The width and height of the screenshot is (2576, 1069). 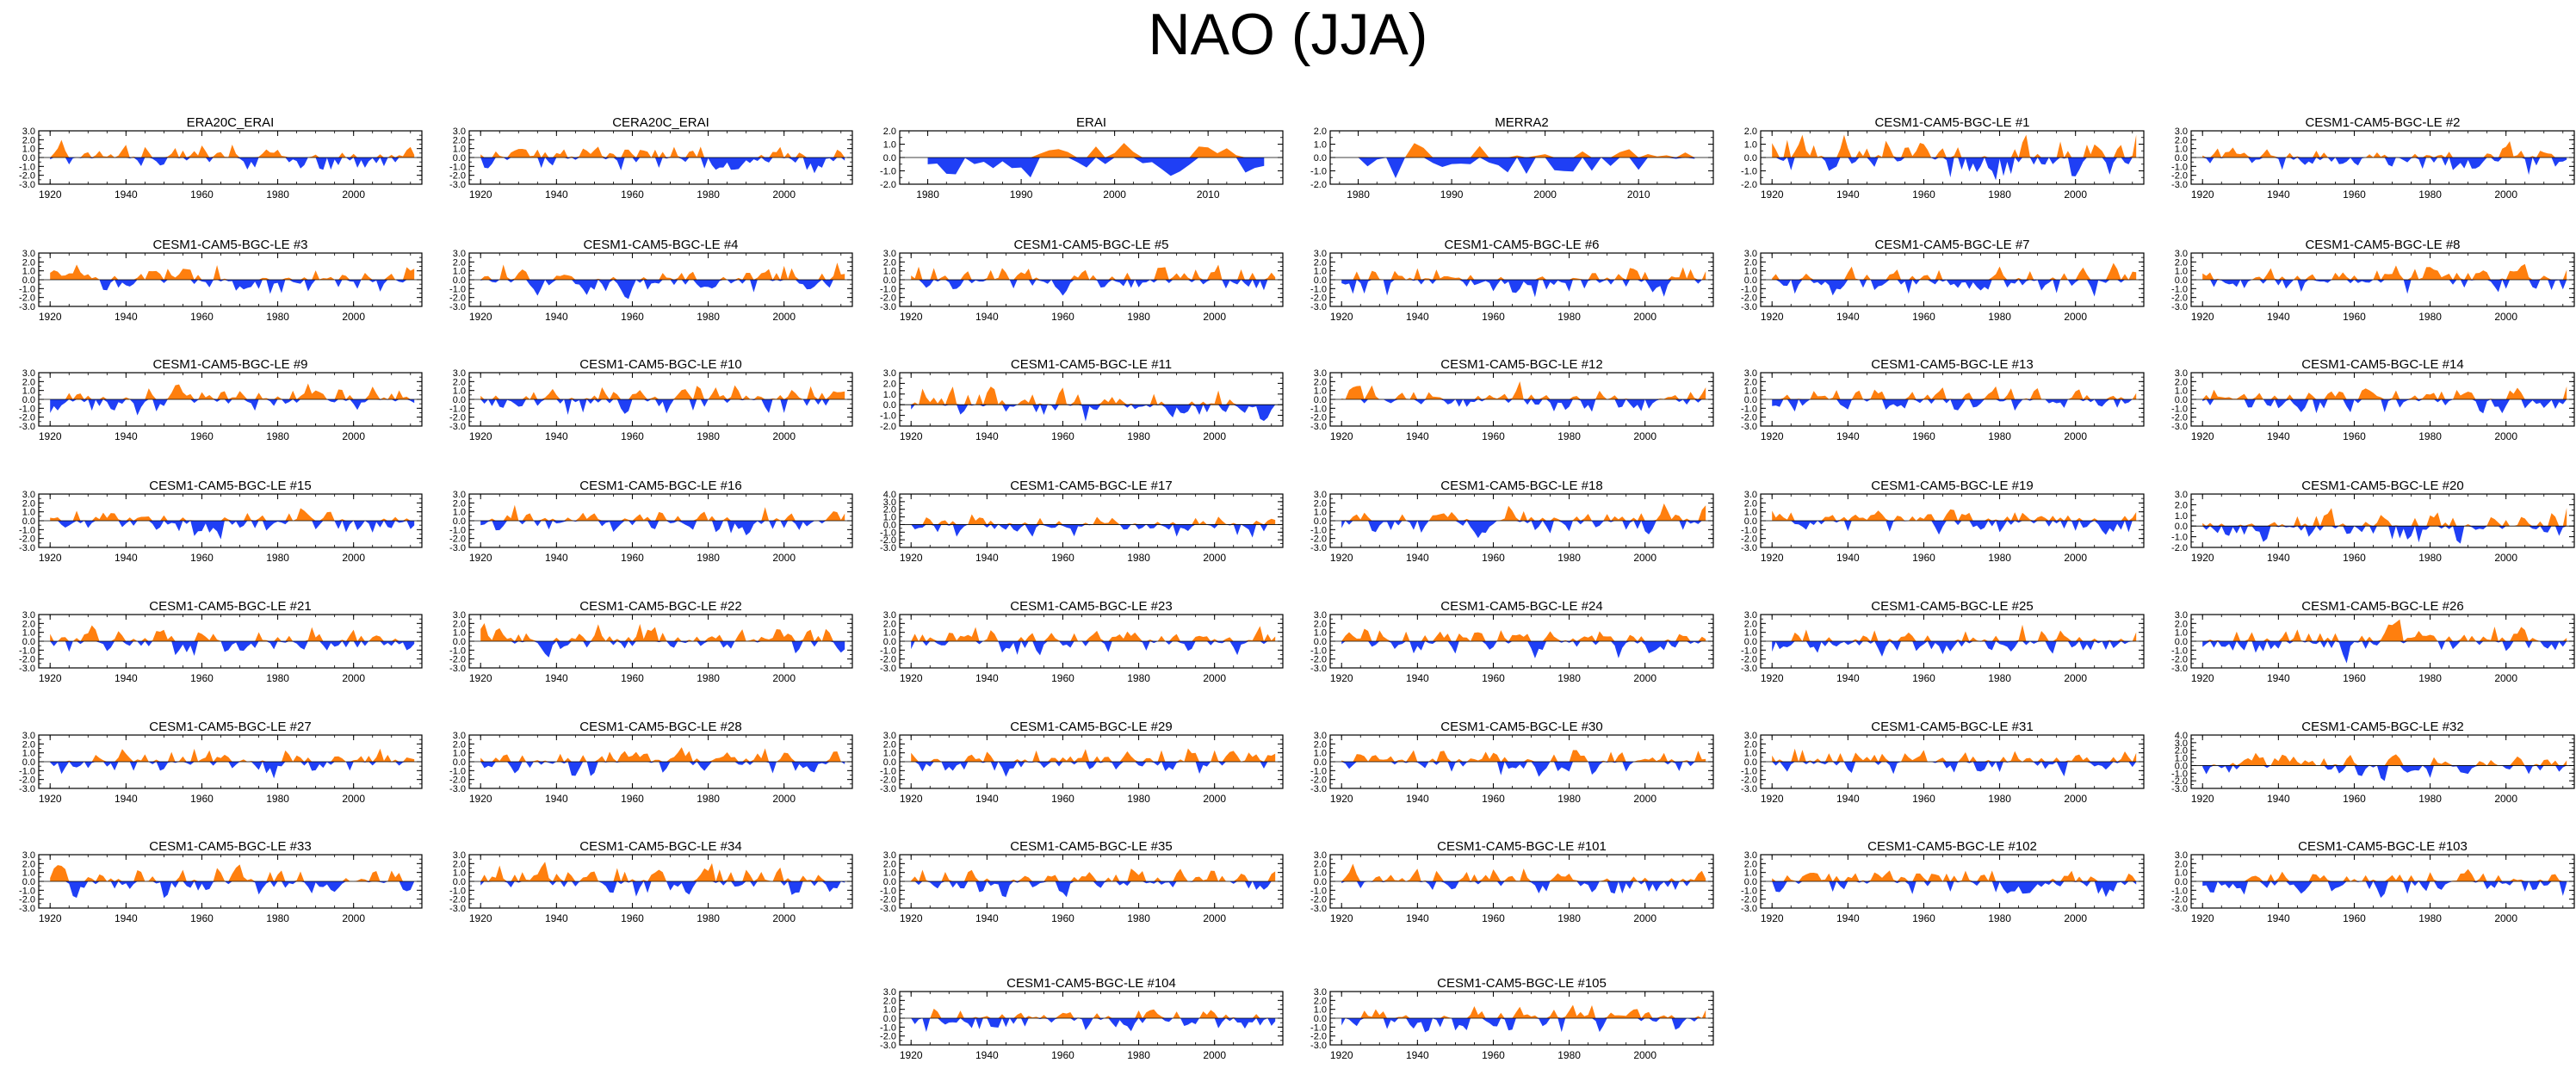 I want to click on panel-title: CESM1-CAM5-BGC-LE #21, so click(x=230, y=607).